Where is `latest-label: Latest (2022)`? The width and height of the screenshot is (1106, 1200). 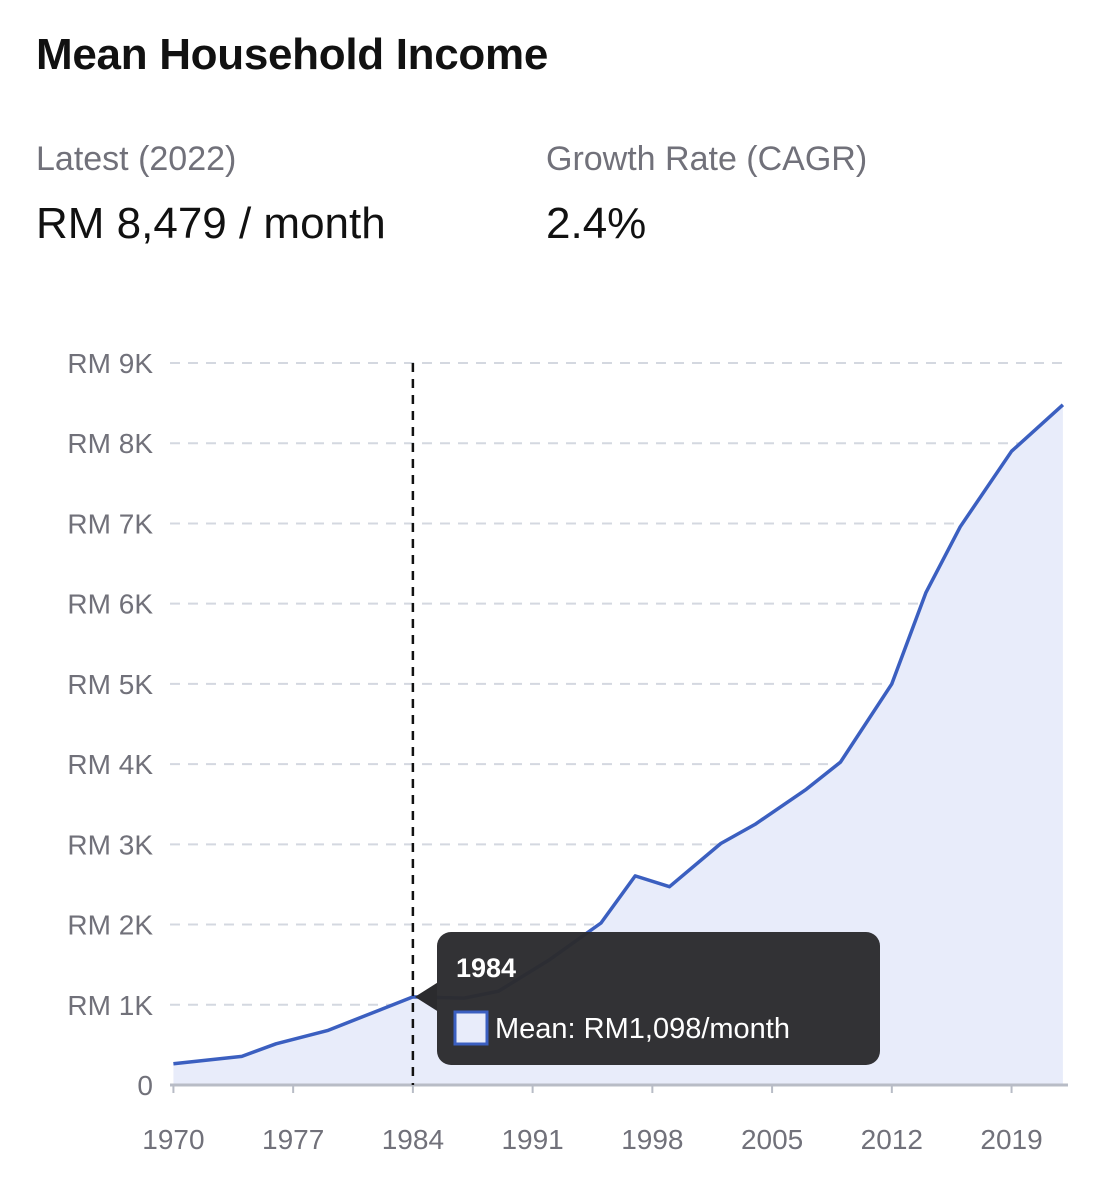
latest-label: Latest (2022) is located at coordinates (136, 159).